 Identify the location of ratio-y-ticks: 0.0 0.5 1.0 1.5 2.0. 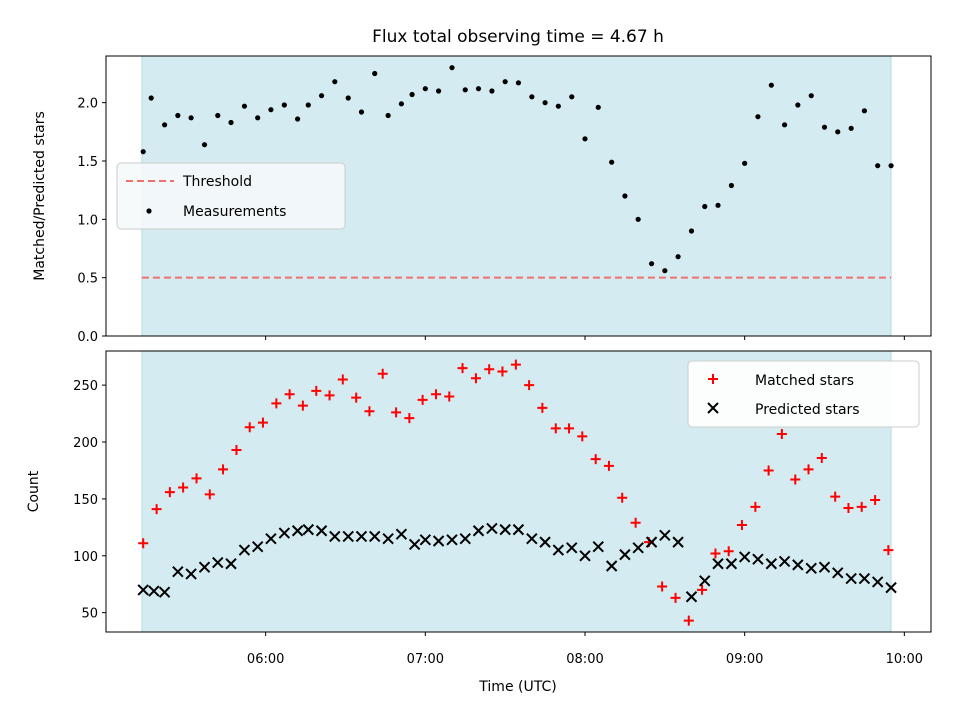
(91, 221).